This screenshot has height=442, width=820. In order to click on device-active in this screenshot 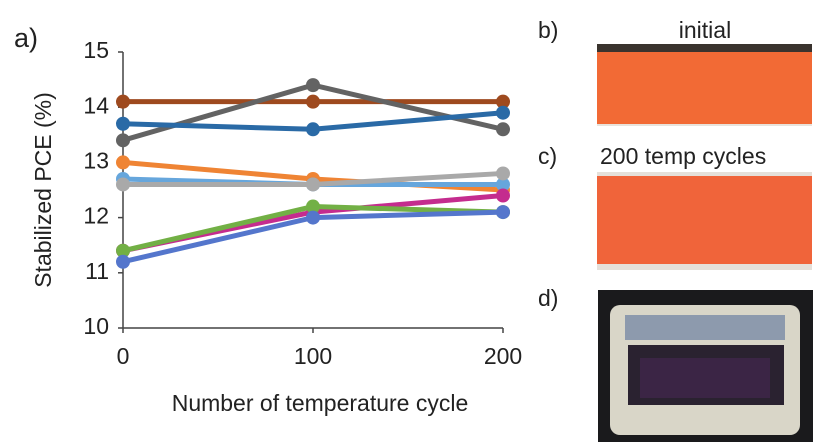, I will do `click(705, 378)`.